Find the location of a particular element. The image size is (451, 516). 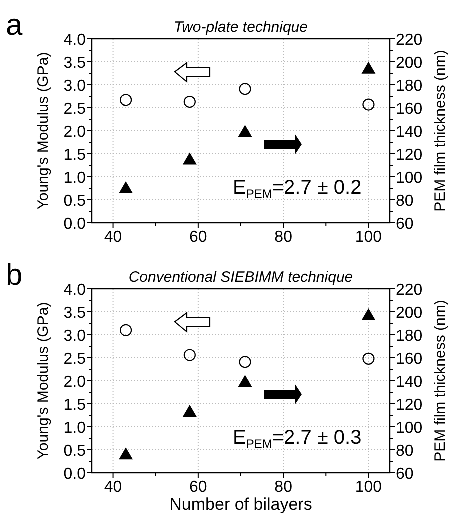

text: b is located at coordinates (14, 275).